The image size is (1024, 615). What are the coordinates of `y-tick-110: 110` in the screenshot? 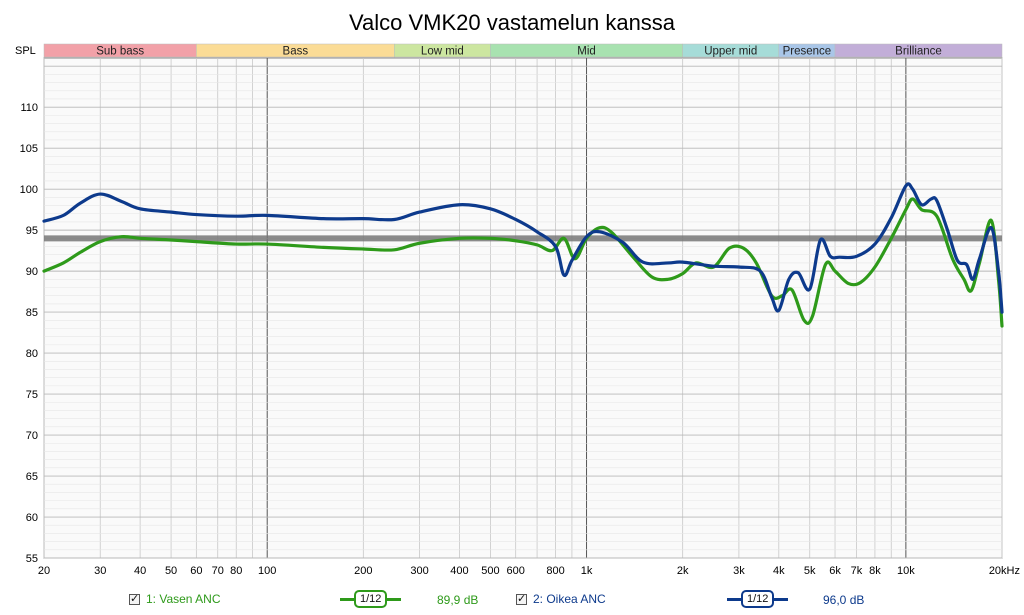 It's located at (29, 108).